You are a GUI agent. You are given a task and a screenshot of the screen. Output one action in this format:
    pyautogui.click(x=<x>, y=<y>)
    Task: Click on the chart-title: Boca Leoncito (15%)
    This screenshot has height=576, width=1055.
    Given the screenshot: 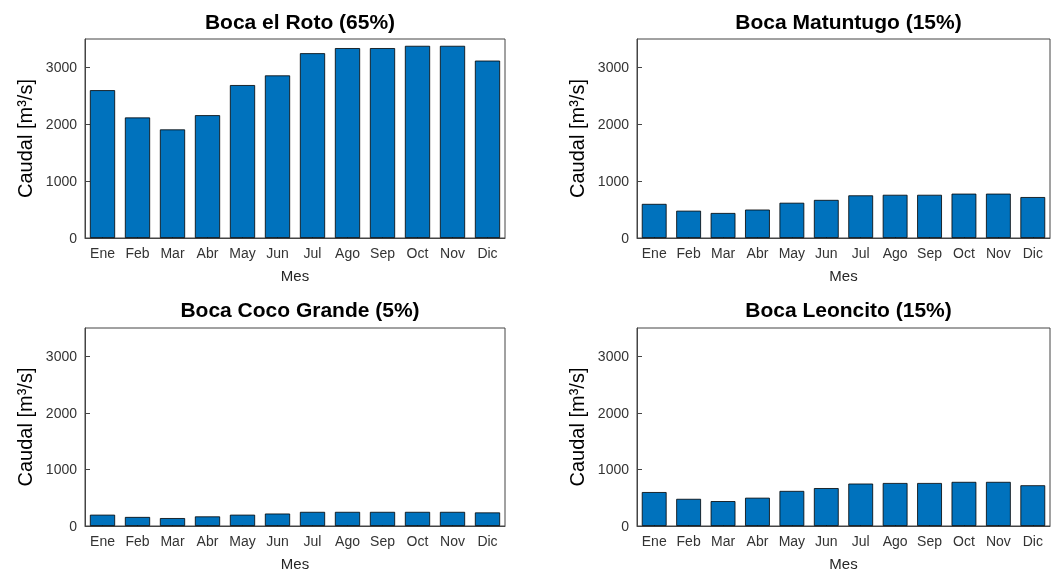 What is the action you would take?
    pyautogui.click(x=848, y=309)
    